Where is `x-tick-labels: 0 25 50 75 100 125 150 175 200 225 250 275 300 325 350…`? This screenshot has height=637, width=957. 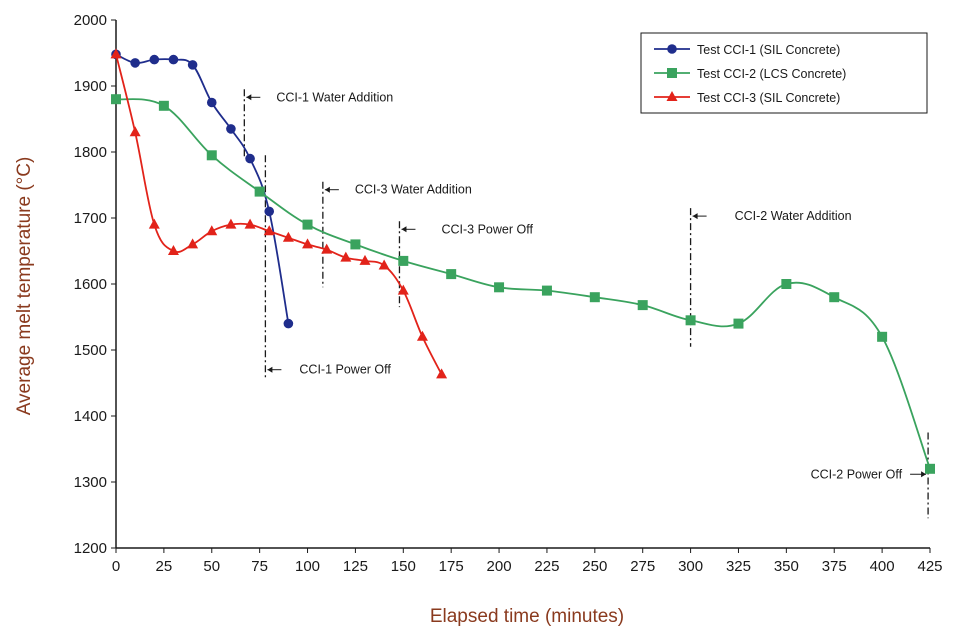
x-tick-labels: 0 25 50 75 100 125 150 175 200 225 250 275 300 325 350… is located at coordinates (527, 566).